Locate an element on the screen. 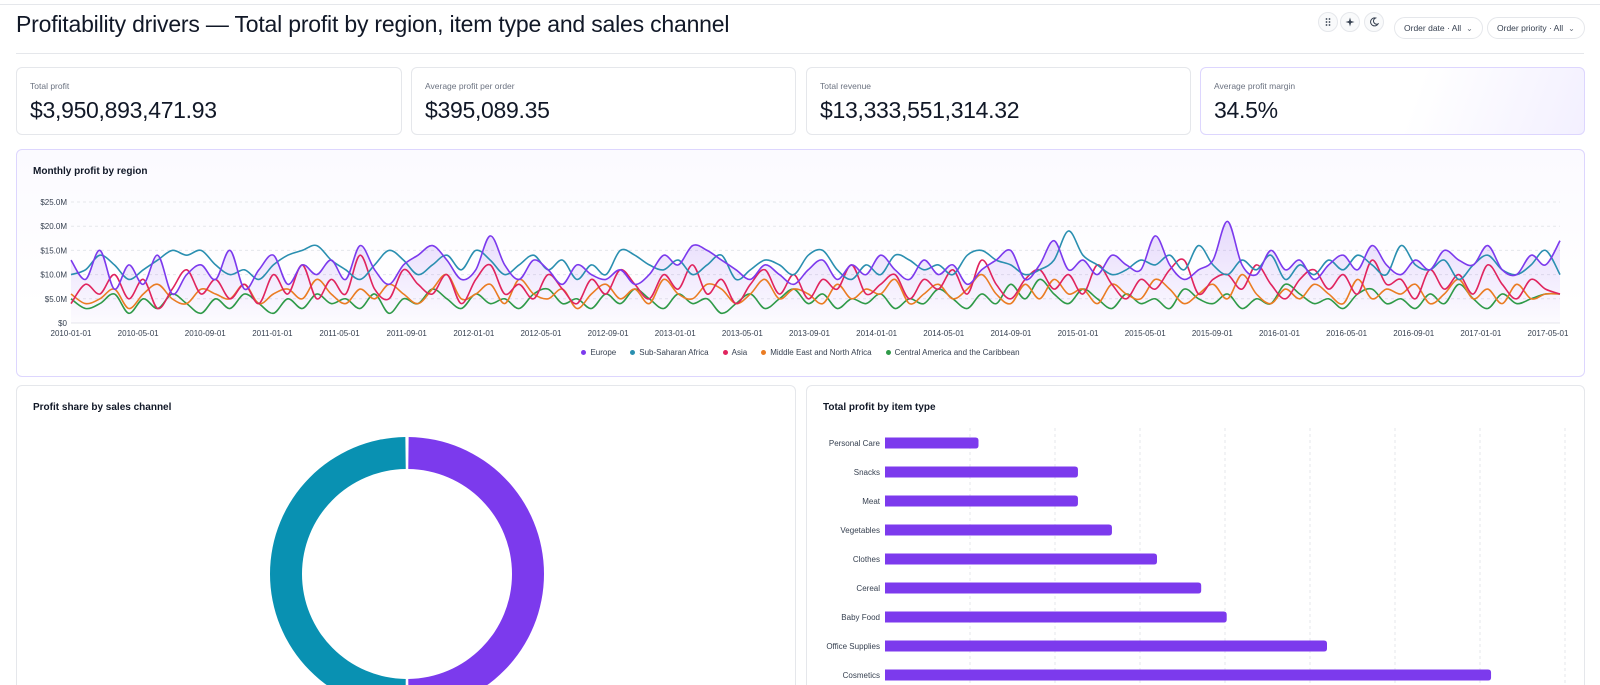 The width and height of the screenshot is (1600, 685). x-tick-label: 2016-05-01 is located at coordinates (1346, 333).